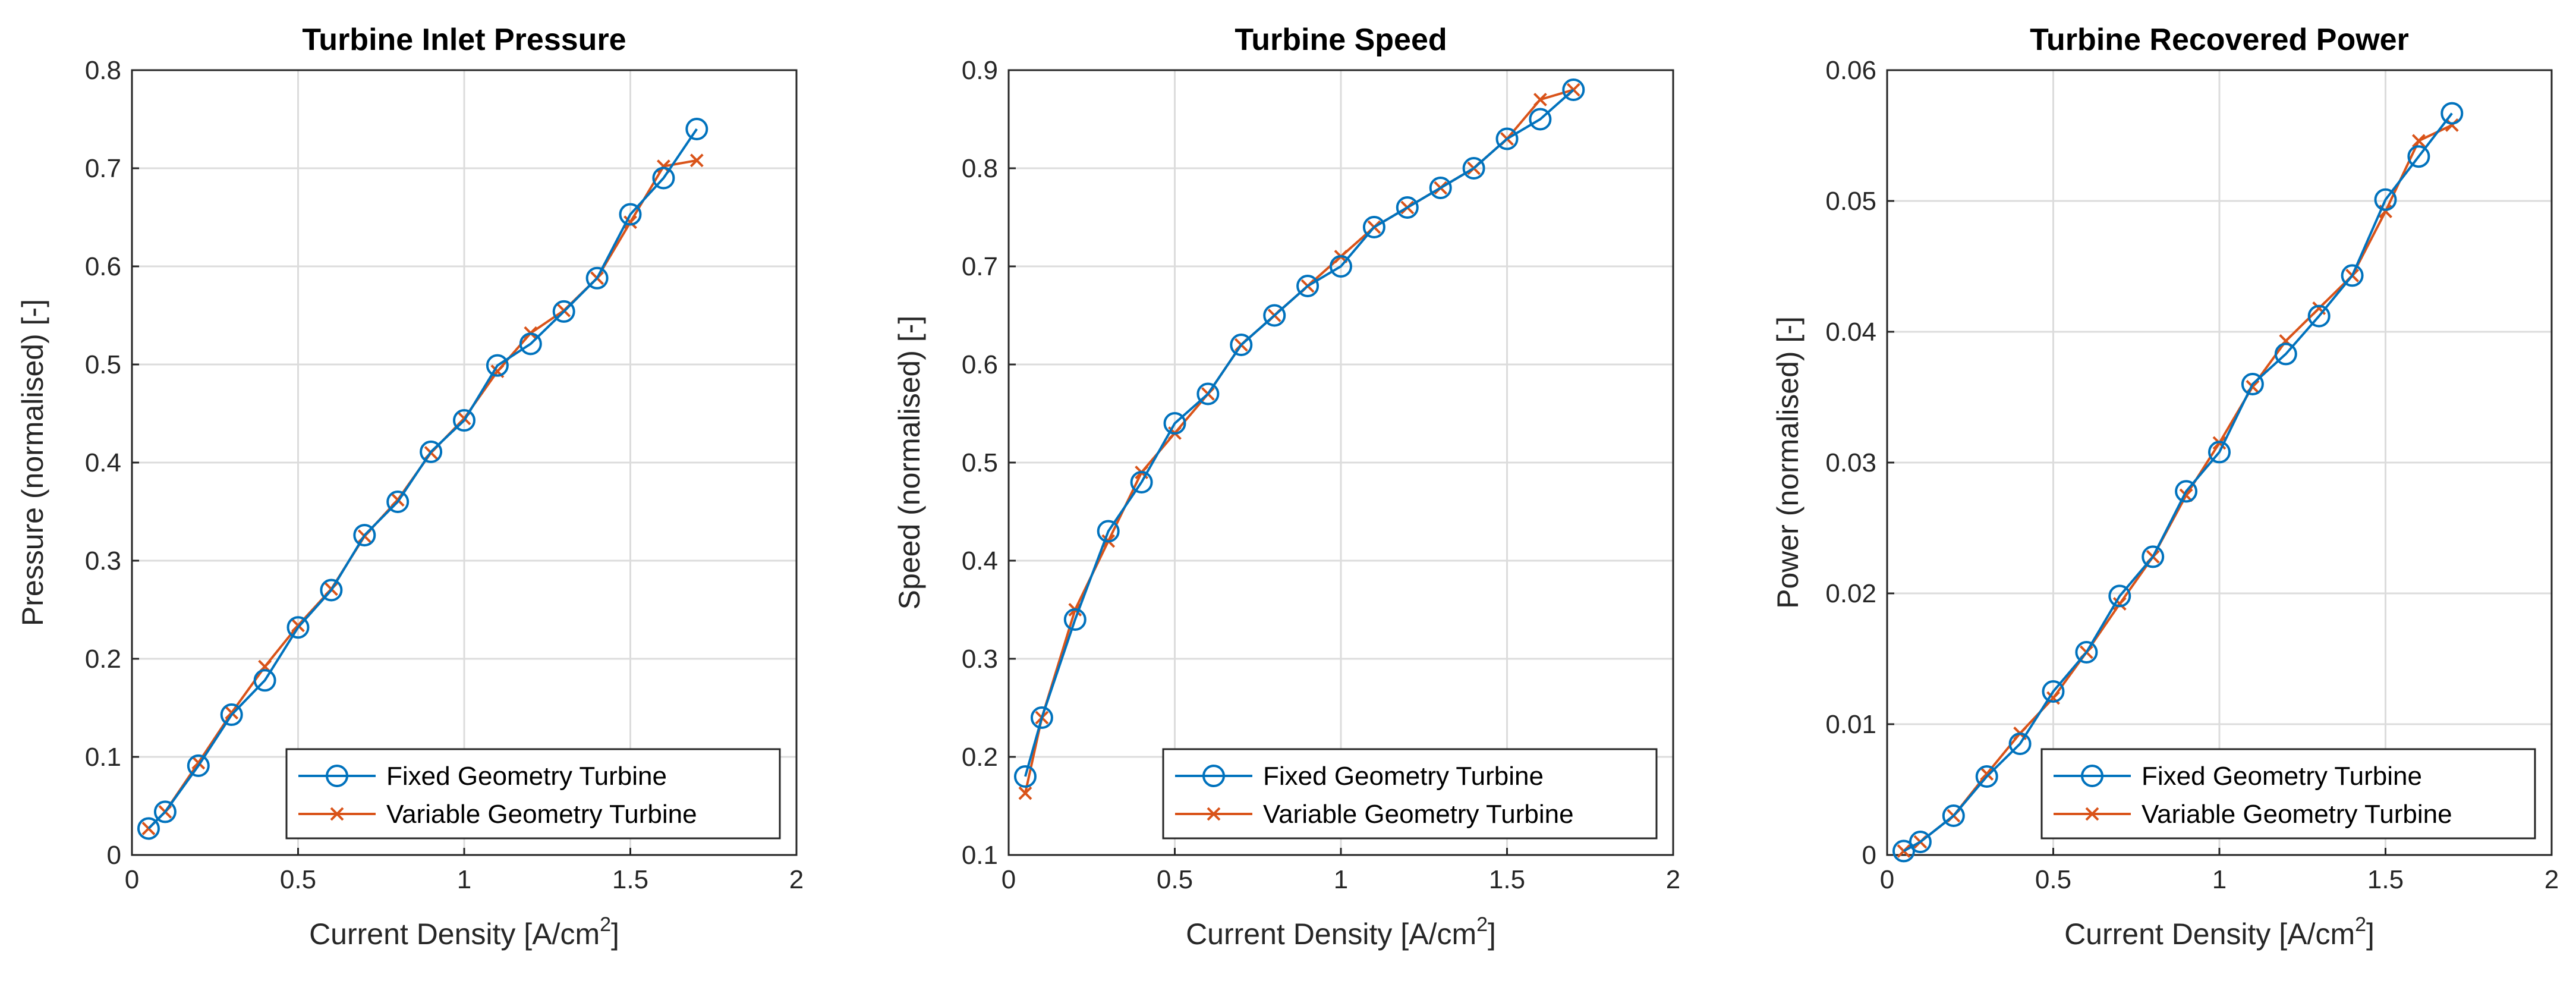 This screenshot has height=984, width=2576. Describe the element at coordinates (103, 757) in the screenshot. I see `y-tick-label: 0.1` at that location.